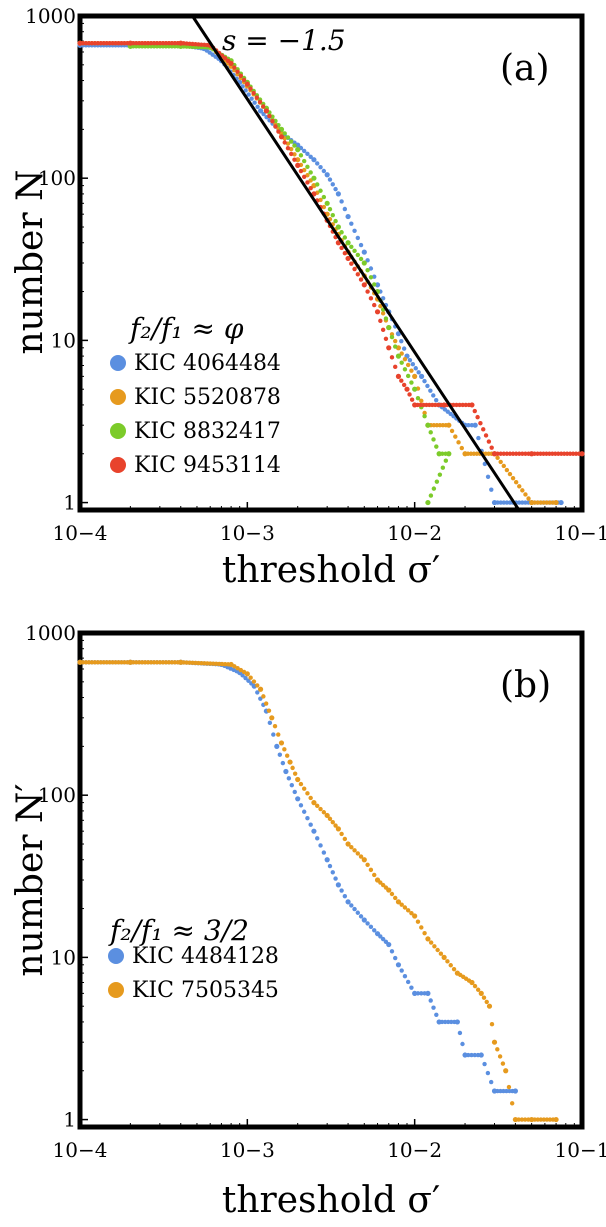 The width and height of the screenshot is (606, 1227). Describe the element at coordinates (69, 503) in the screenshot. I see `y-tick-label: 1` at that location.